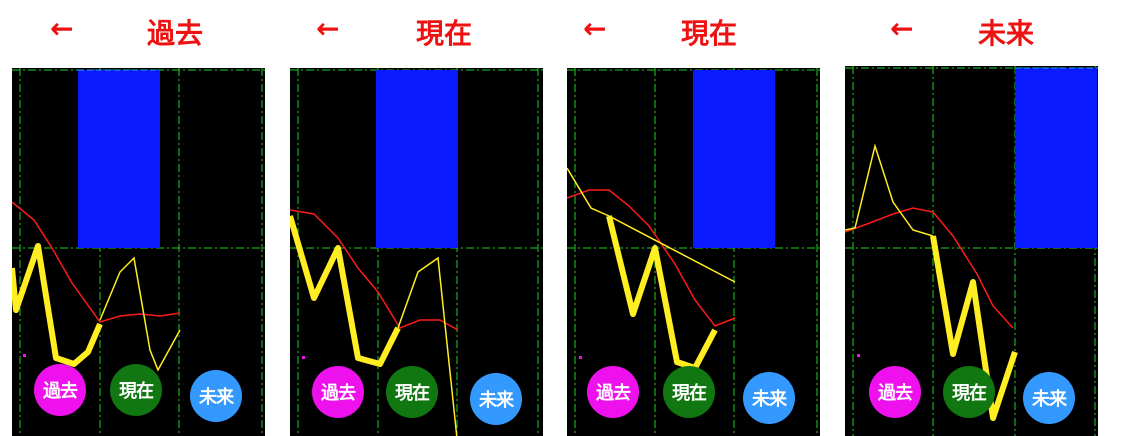  Describe the element at coordinates (1006, 33) in the screenshot. I see `panel-title: 未来` at that location.